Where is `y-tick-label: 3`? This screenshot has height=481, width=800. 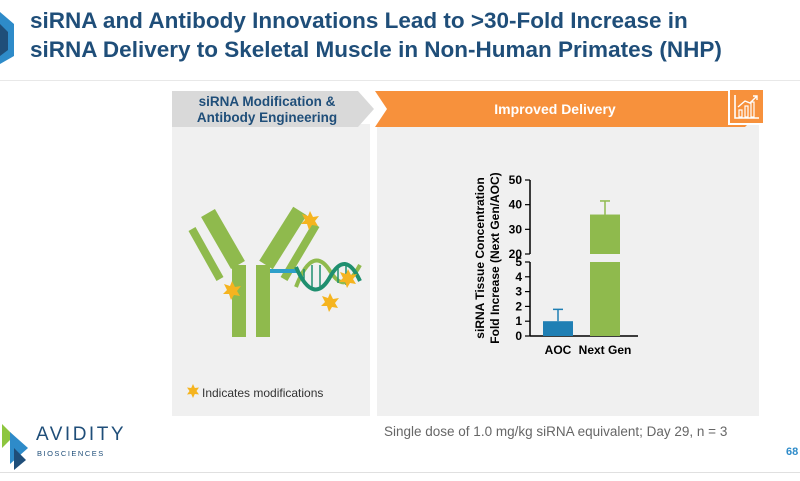 y-tick-label: 3 is located at coordinates (518, 292).